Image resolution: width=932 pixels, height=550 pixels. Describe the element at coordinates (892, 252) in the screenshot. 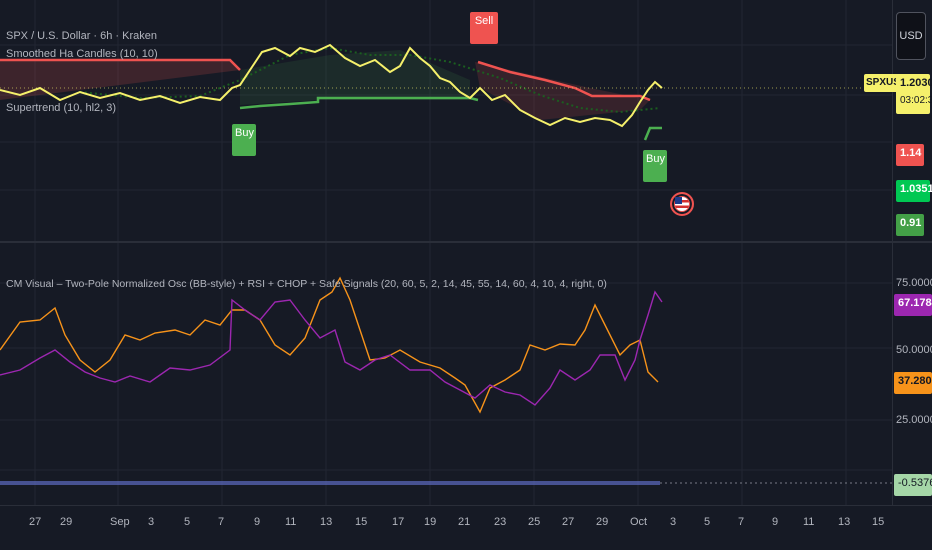

I see `price-axis-border` at that location.